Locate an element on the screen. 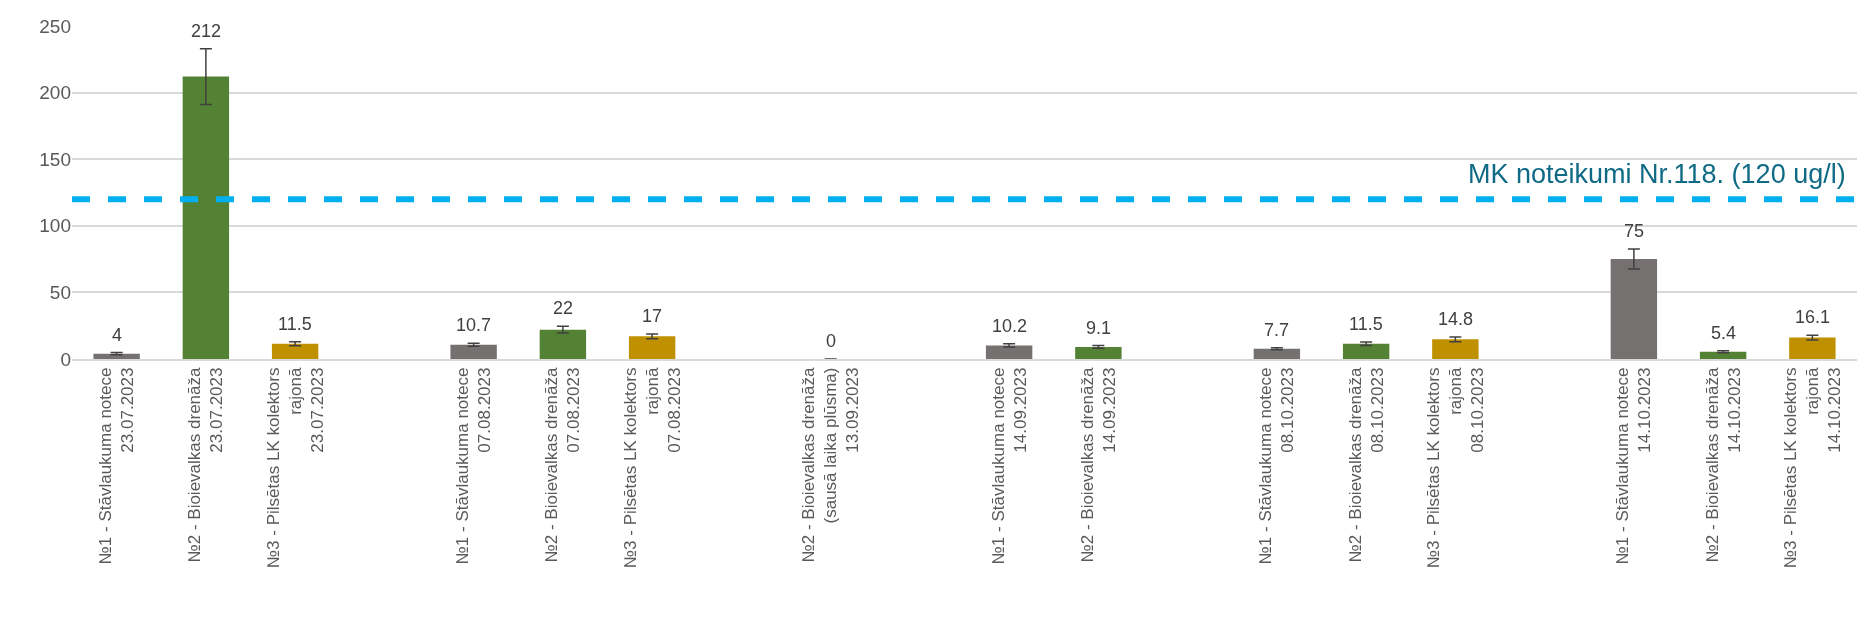 This screenshot has width=1875, height=627. x-tick-label: №2 - Bioievalkas drenāža 07.08.2023 is located at coordinates (563, 465).